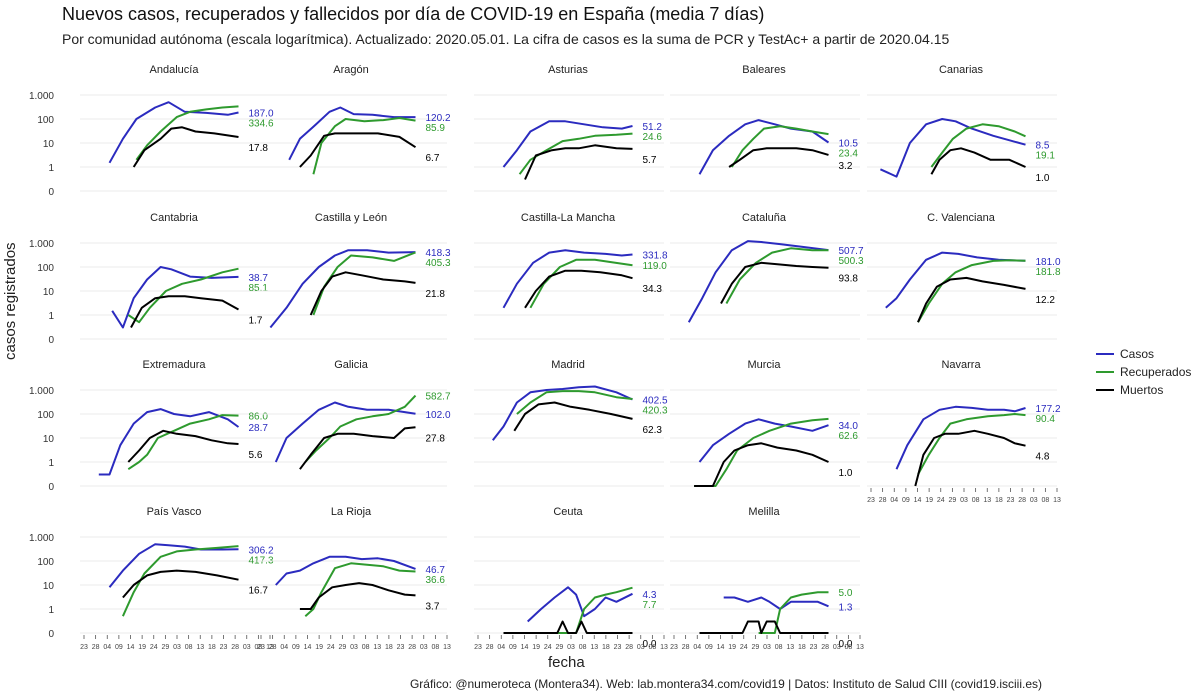  I want to click on y-axis-label: casos registrados, so click(10, 301).